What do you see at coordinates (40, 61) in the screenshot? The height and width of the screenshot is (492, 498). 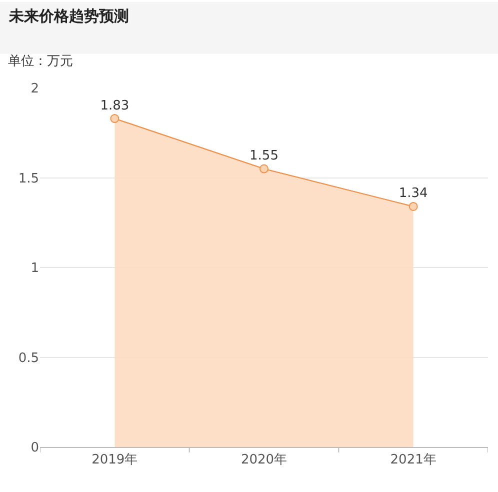 I see `chart-subtitle: 单位：万元` at bounding box center [40, 61].